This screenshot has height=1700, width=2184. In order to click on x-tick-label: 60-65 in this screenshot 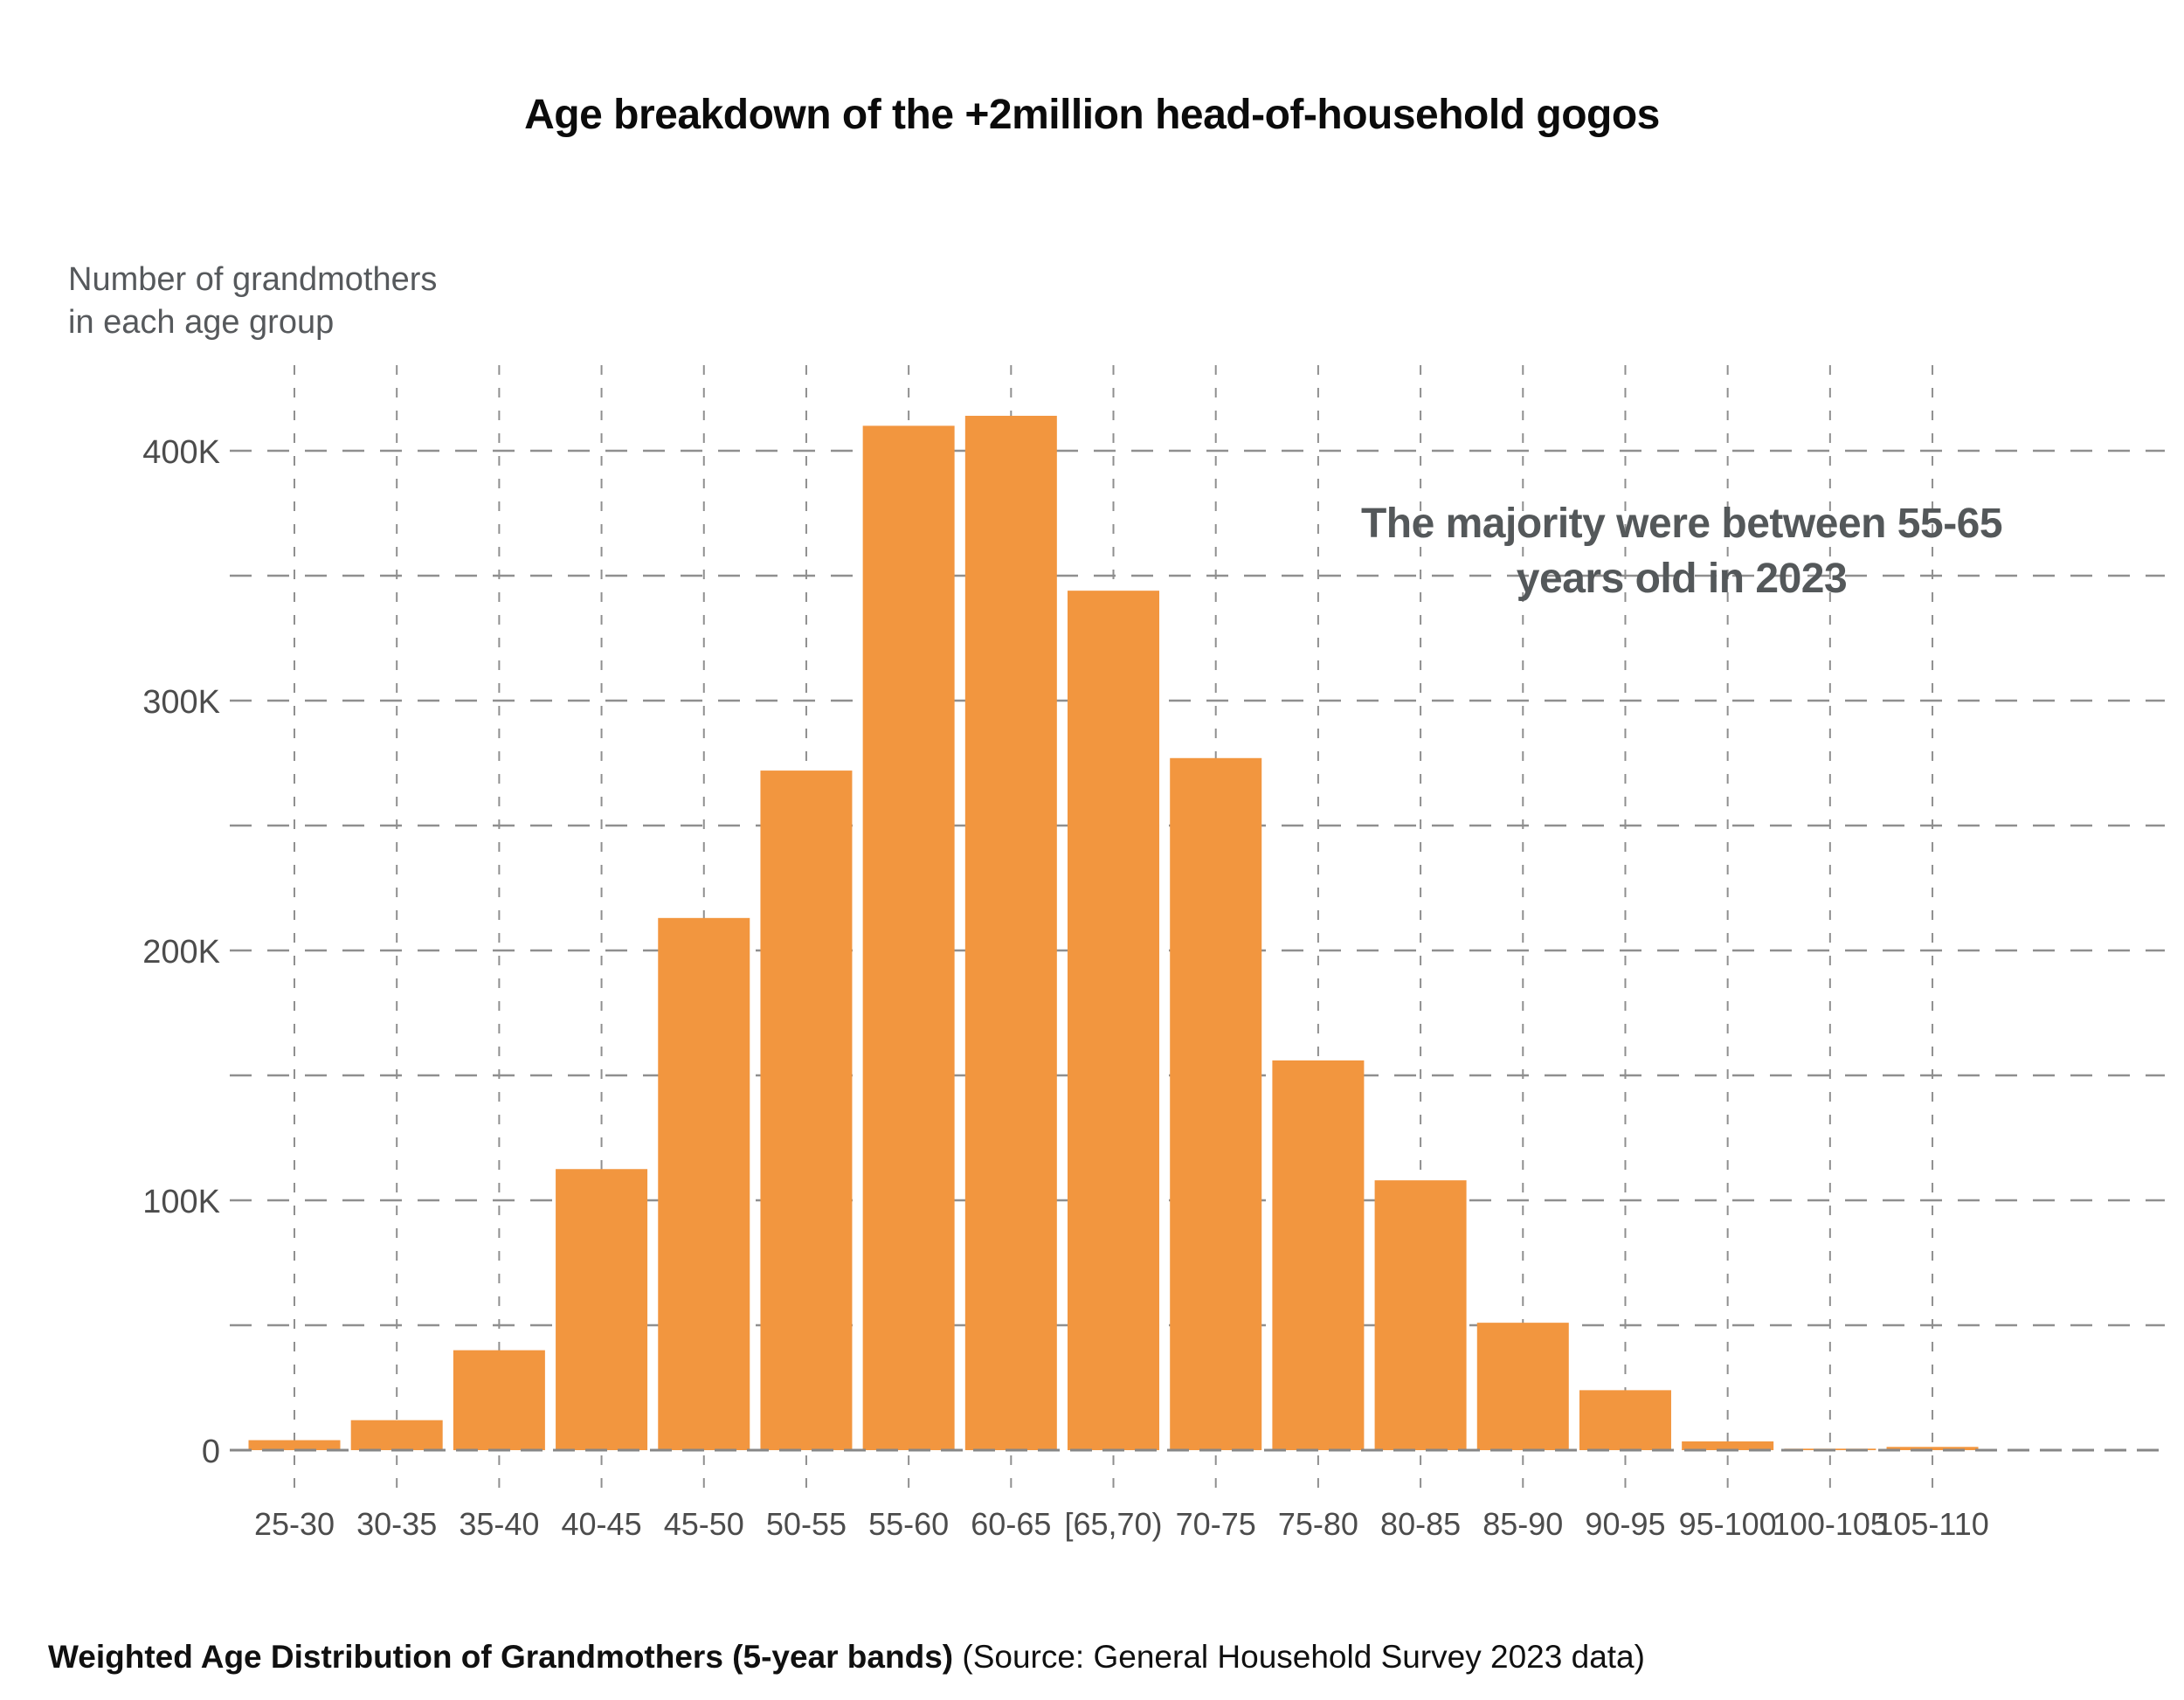, I will do `click(1011, 1524)`.